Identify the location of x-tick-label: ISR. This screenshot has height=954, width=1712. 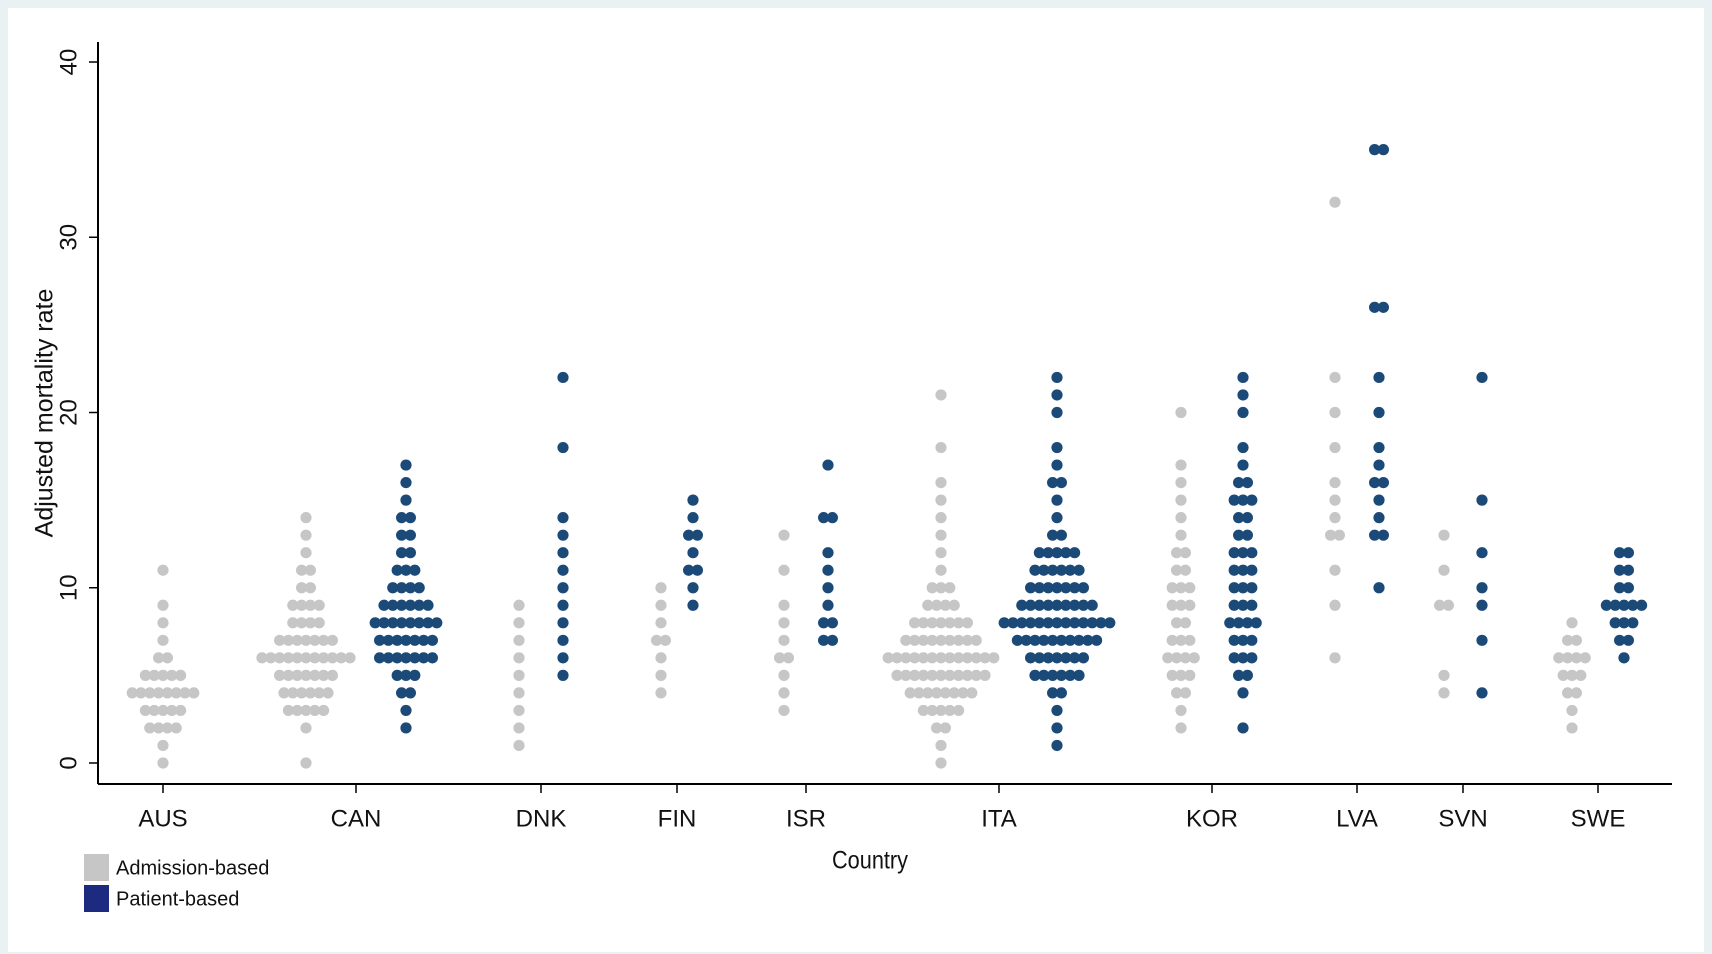
(806, 818).